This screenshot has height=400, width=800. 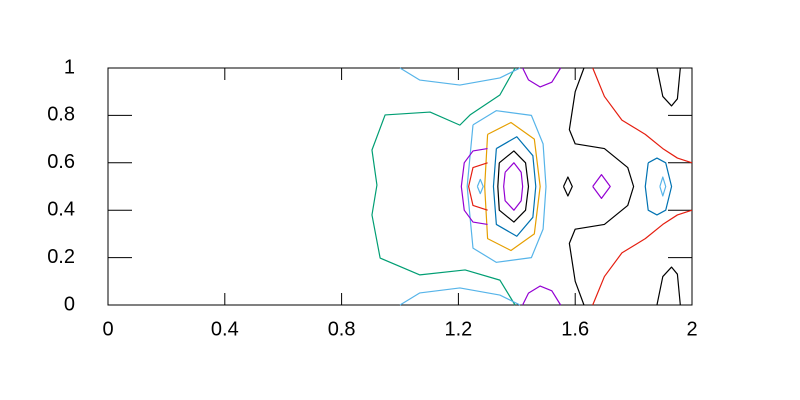 What do you see at coordinates (225, 329) in the screenshot?
I see `x-tick-label: 0.4` at bounding box center [225, 329].